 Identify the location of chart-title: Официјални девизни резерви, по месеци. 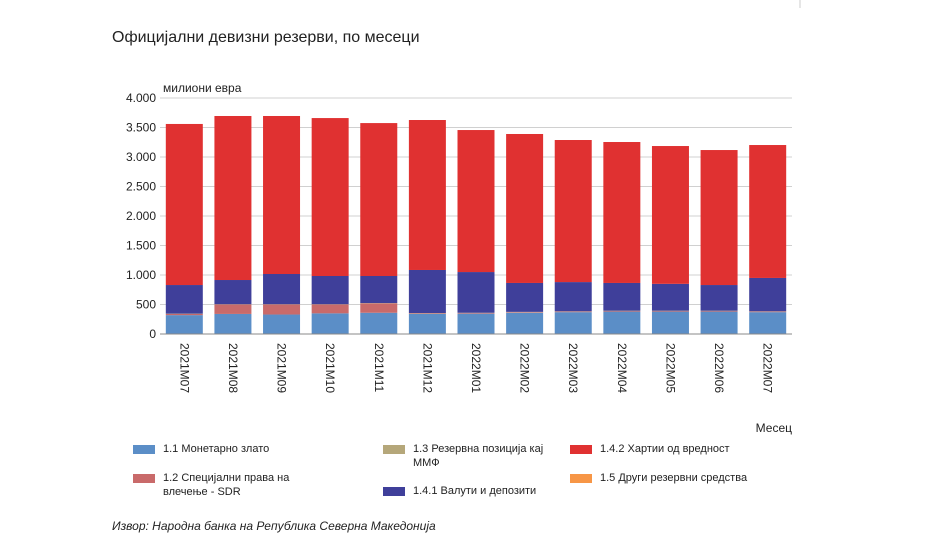
(266, 37).